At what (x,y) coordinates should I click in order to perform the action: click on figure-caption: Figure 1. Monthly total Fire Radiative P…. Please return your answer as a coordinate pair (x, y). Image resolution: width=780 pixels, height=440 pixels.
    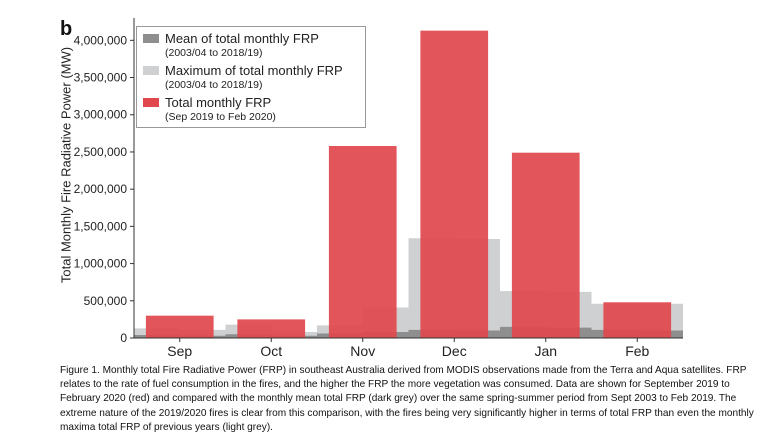
    Looking at the image, I should click on (407, 399).